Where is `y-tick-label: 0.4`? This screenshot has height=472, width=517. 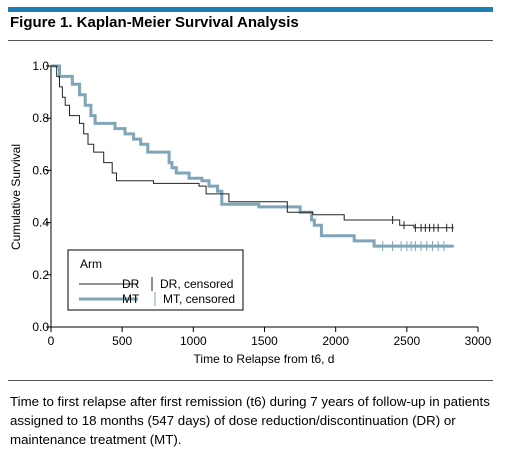
y-tick-label: 0.4 is located at coordinates (40, 223).